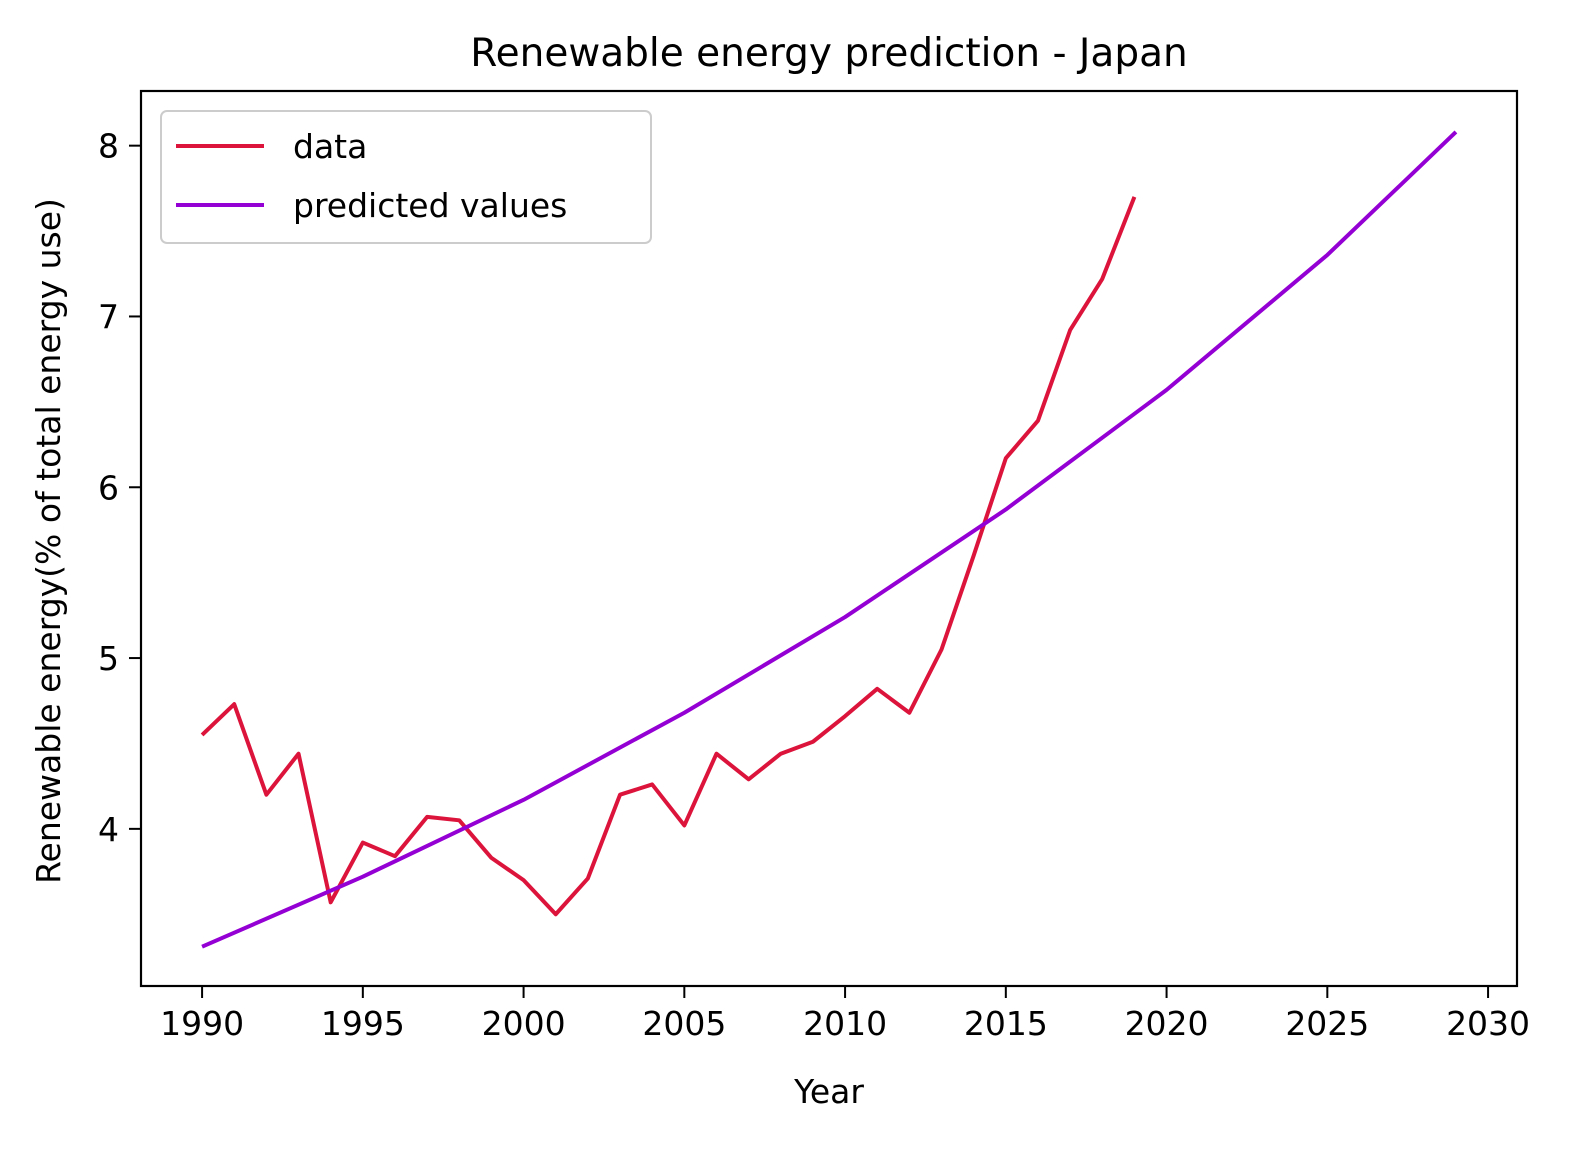  What do you see at coordinates (108, 658) in the screenshot?
I see `y-tick-label: 5` at bounding box center [108, 658].